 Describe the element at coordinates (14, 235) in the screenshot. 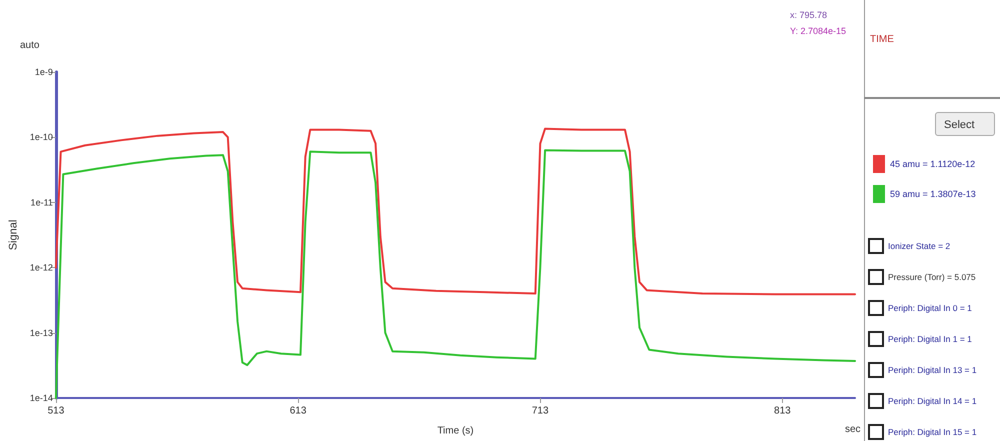

I see `y-axis-title: Signal` at that location.